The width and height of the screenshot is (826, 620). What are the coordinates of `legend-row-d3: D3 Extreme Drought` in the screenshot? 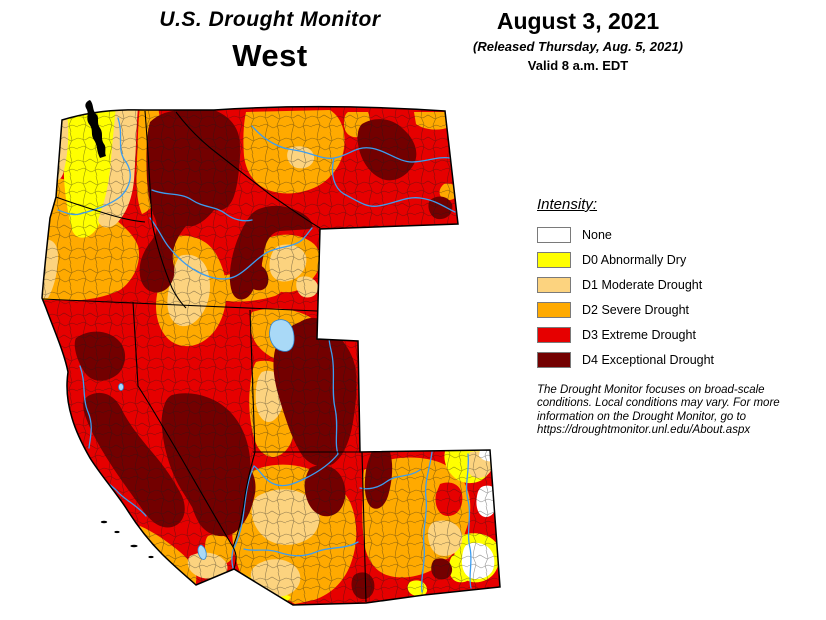 It's located at (672, 334).